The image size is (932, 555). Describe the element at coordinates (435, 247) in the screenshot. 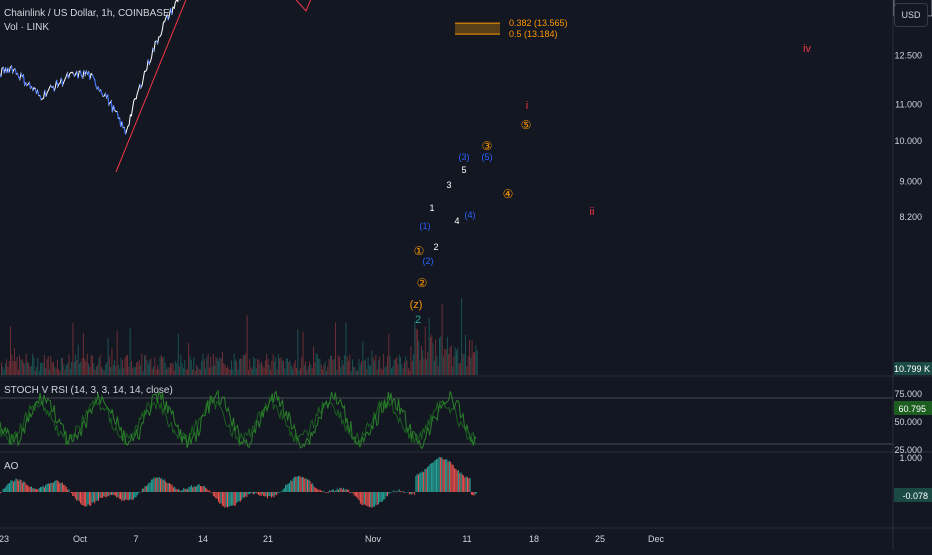

I see `wave-label-small: 2` at that location.